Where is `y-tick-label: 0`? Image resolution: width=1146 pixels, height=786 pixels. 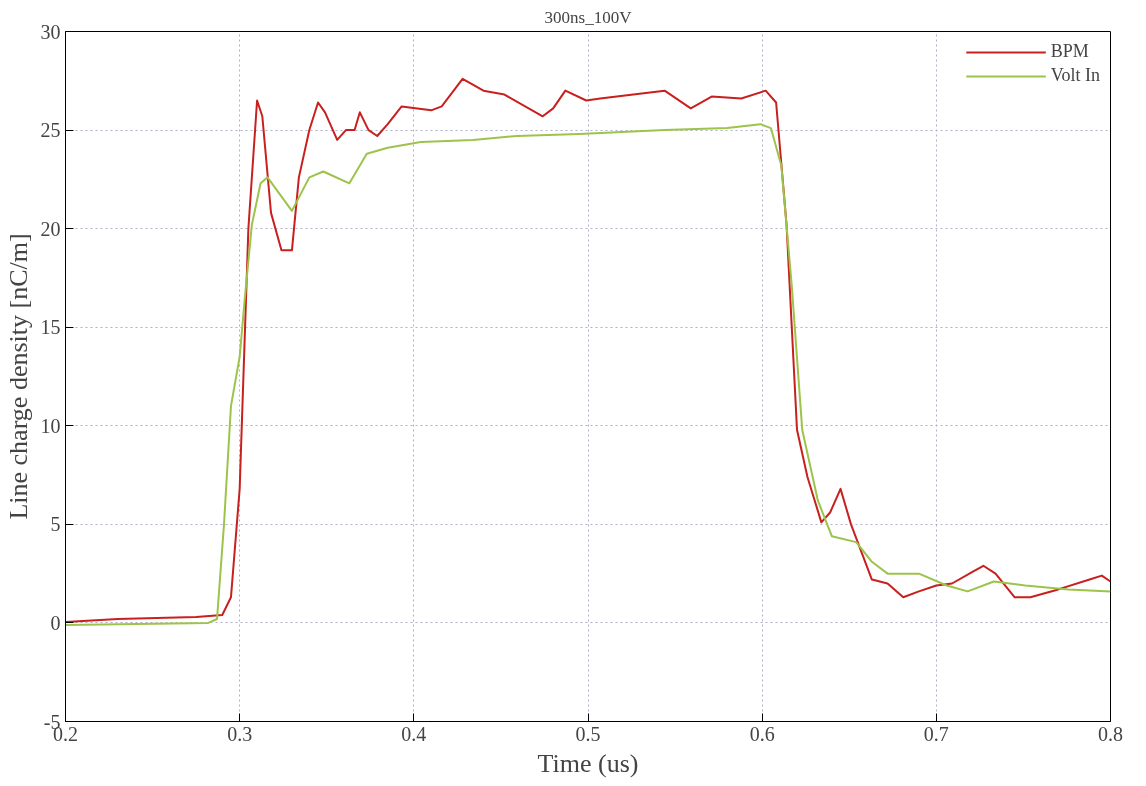 y-tick-label: 0 is located at coordinates (55, 622).